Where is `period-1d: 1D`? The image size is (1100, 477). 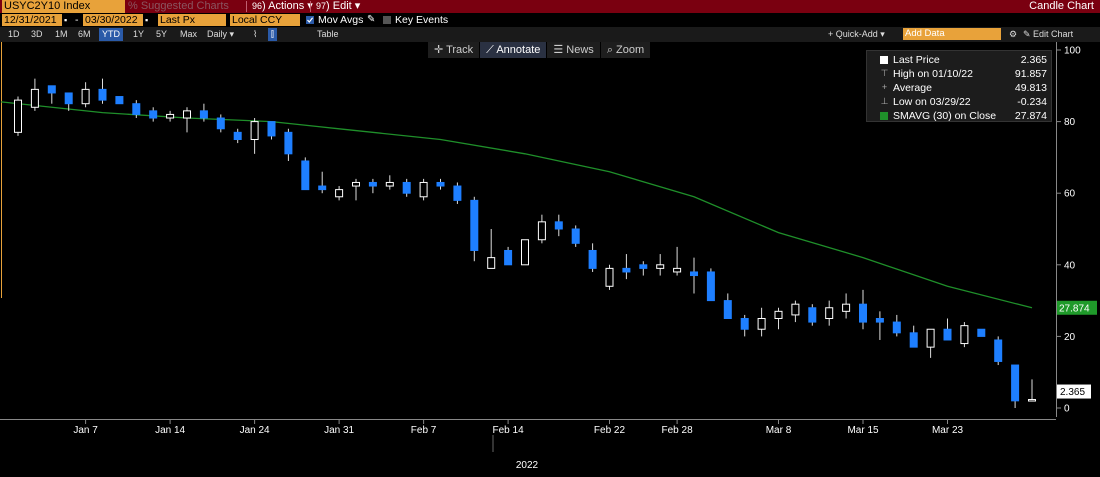
period-1d: 1D is located at coordinates (14, 34).